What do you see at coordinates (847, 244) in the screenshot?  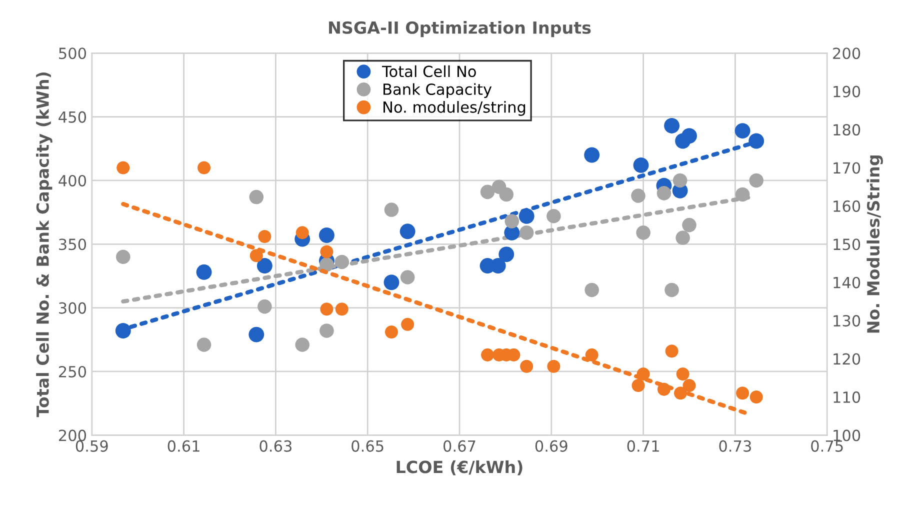 I see `y2-tick-label: 150` at bounding box center [847, 244].